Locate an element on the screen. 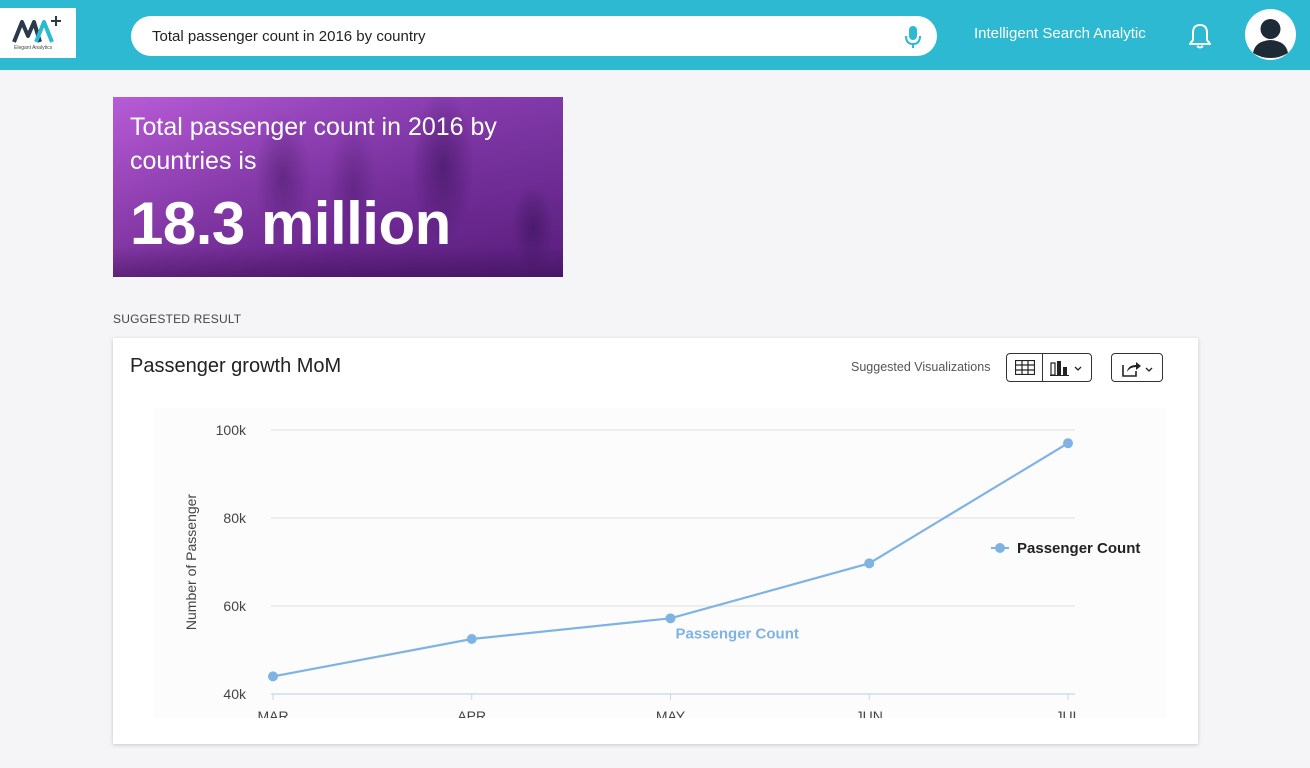 The width and height of the screenshot is (1310, 768). y-tick-label: 80k is located at coordinates (235, 518).